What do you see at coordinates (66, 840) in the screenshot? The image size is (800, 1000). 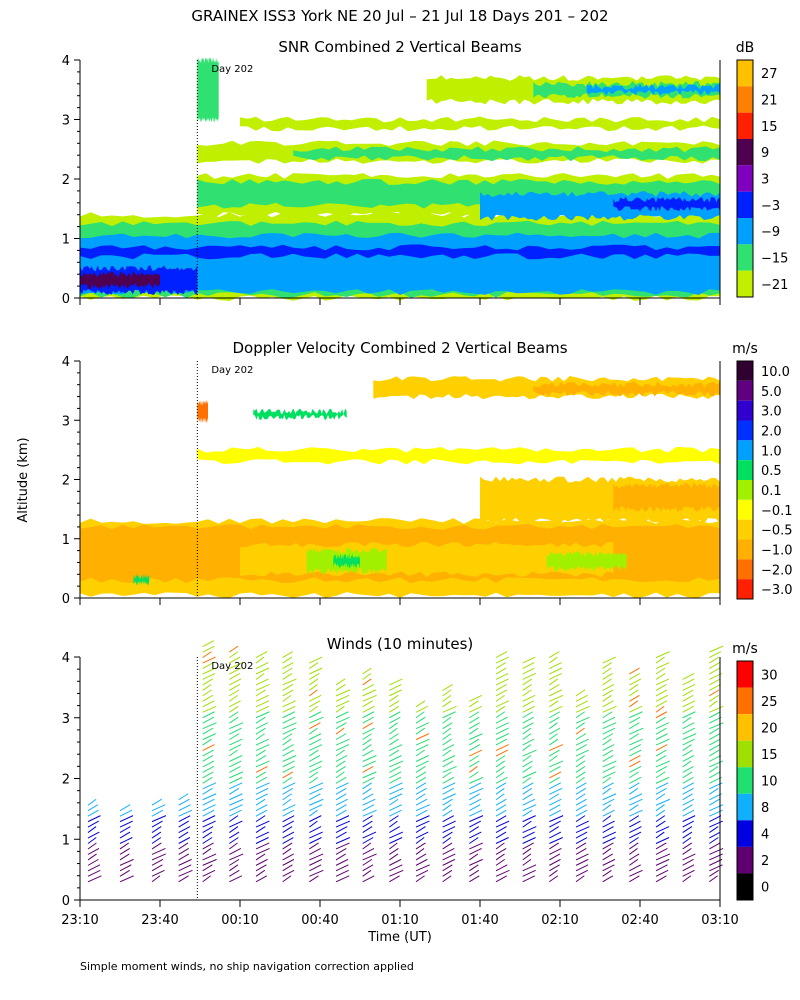 I see `y-tick-label: 1` at bounding box center [66, 840].